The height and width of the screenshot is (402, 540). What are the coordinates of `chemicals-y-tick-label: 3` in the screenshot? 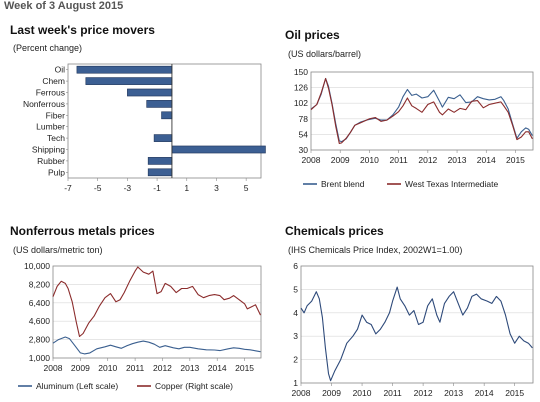 It's located at (295, 336).